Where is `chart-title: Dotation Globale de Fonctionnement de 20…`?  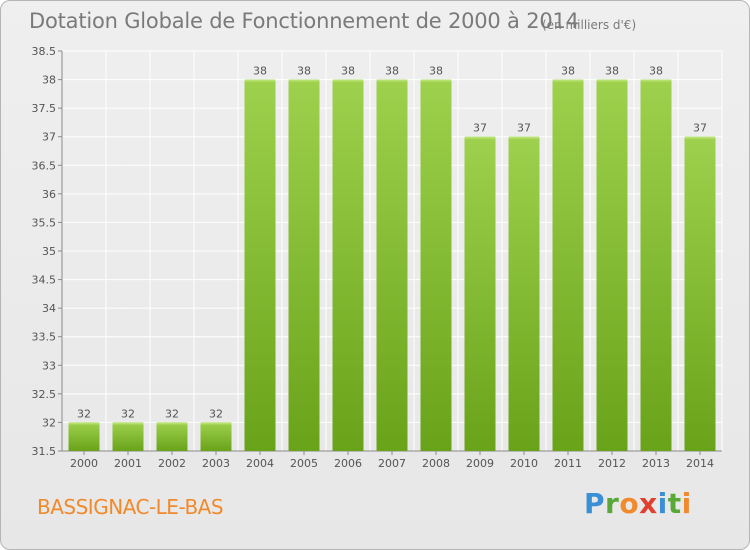
chart-title: Dotation Globale de Fonctionnement de 20… is located at coordinates (304, 21).